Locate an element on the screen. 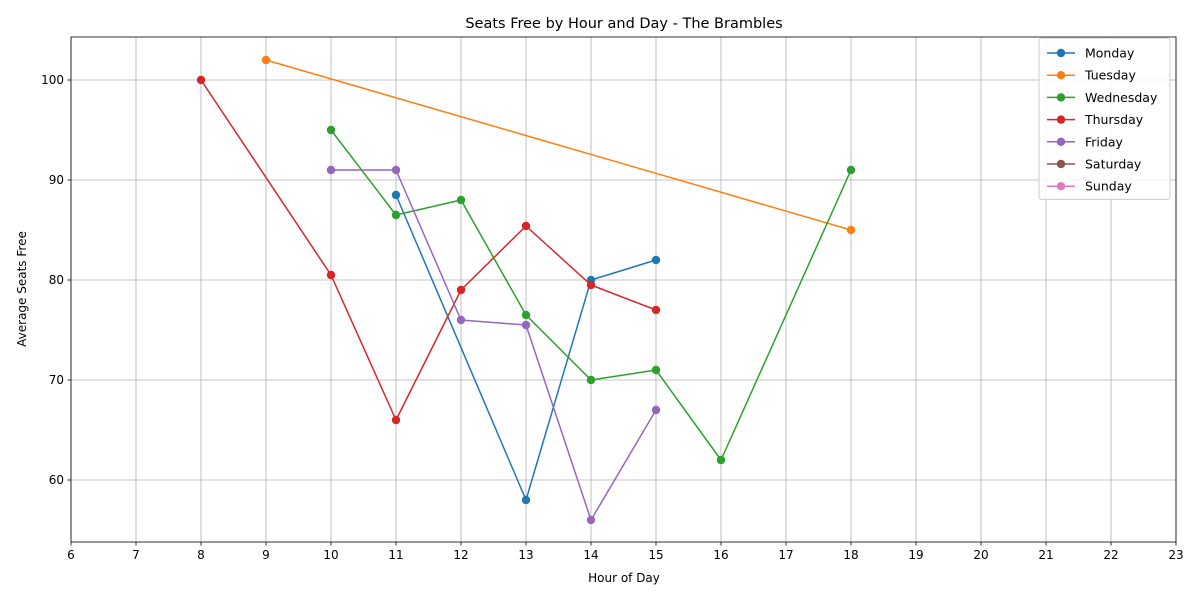  x-tick-label: 21 is located at coordinates (1045, 555).